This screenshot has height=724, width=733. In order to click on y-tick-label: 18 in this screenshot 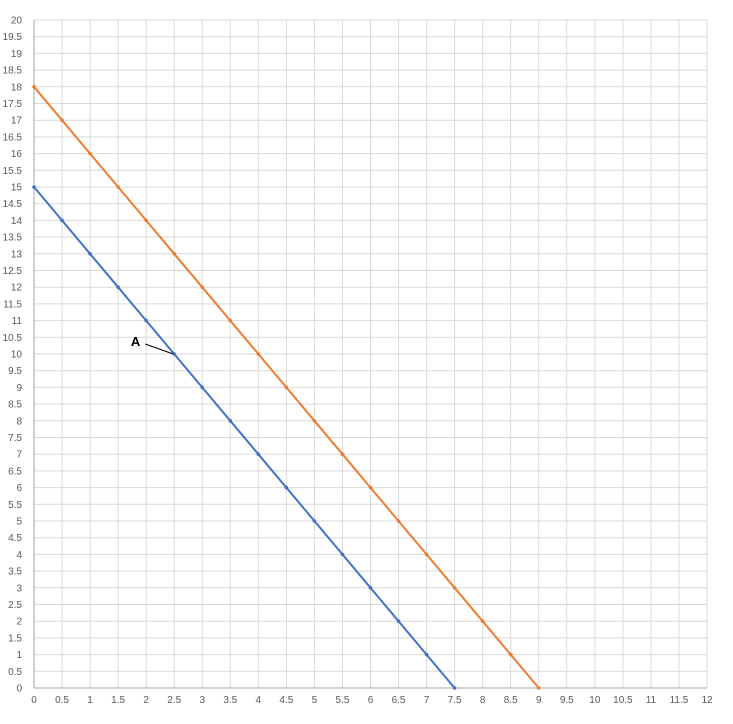, I will do `click(17, 87)`.